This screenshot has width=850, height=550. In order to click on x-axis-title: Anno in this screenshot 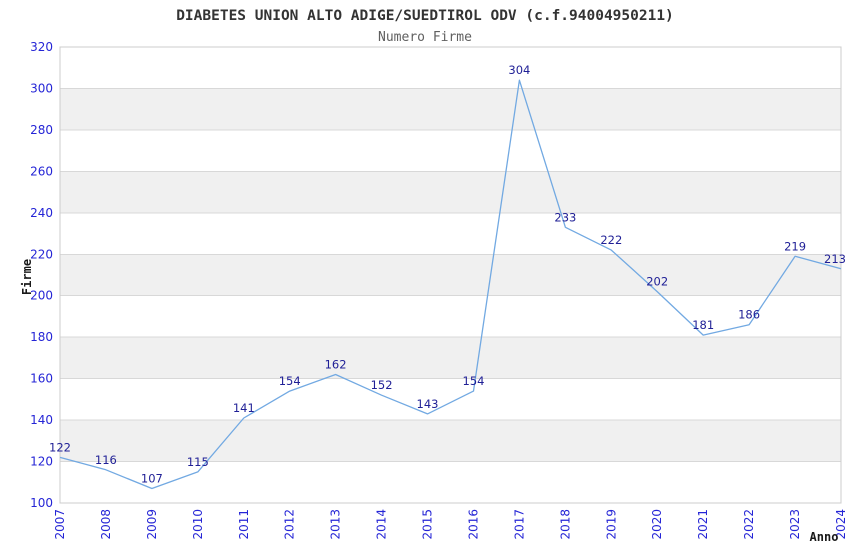, I will do `click(824, 537)`.